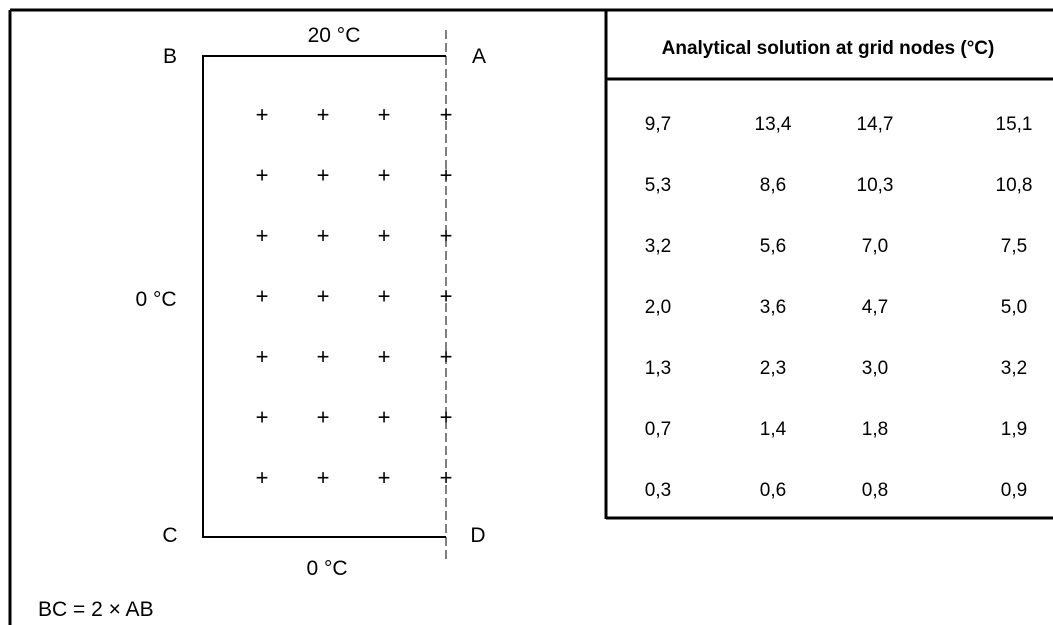 The height and width of the screenshot is (625, 1053). What do you see at coordinates (875, 307) in the screenshot?
I see `table-cell: 4,7` at bounding box center [875, 307].